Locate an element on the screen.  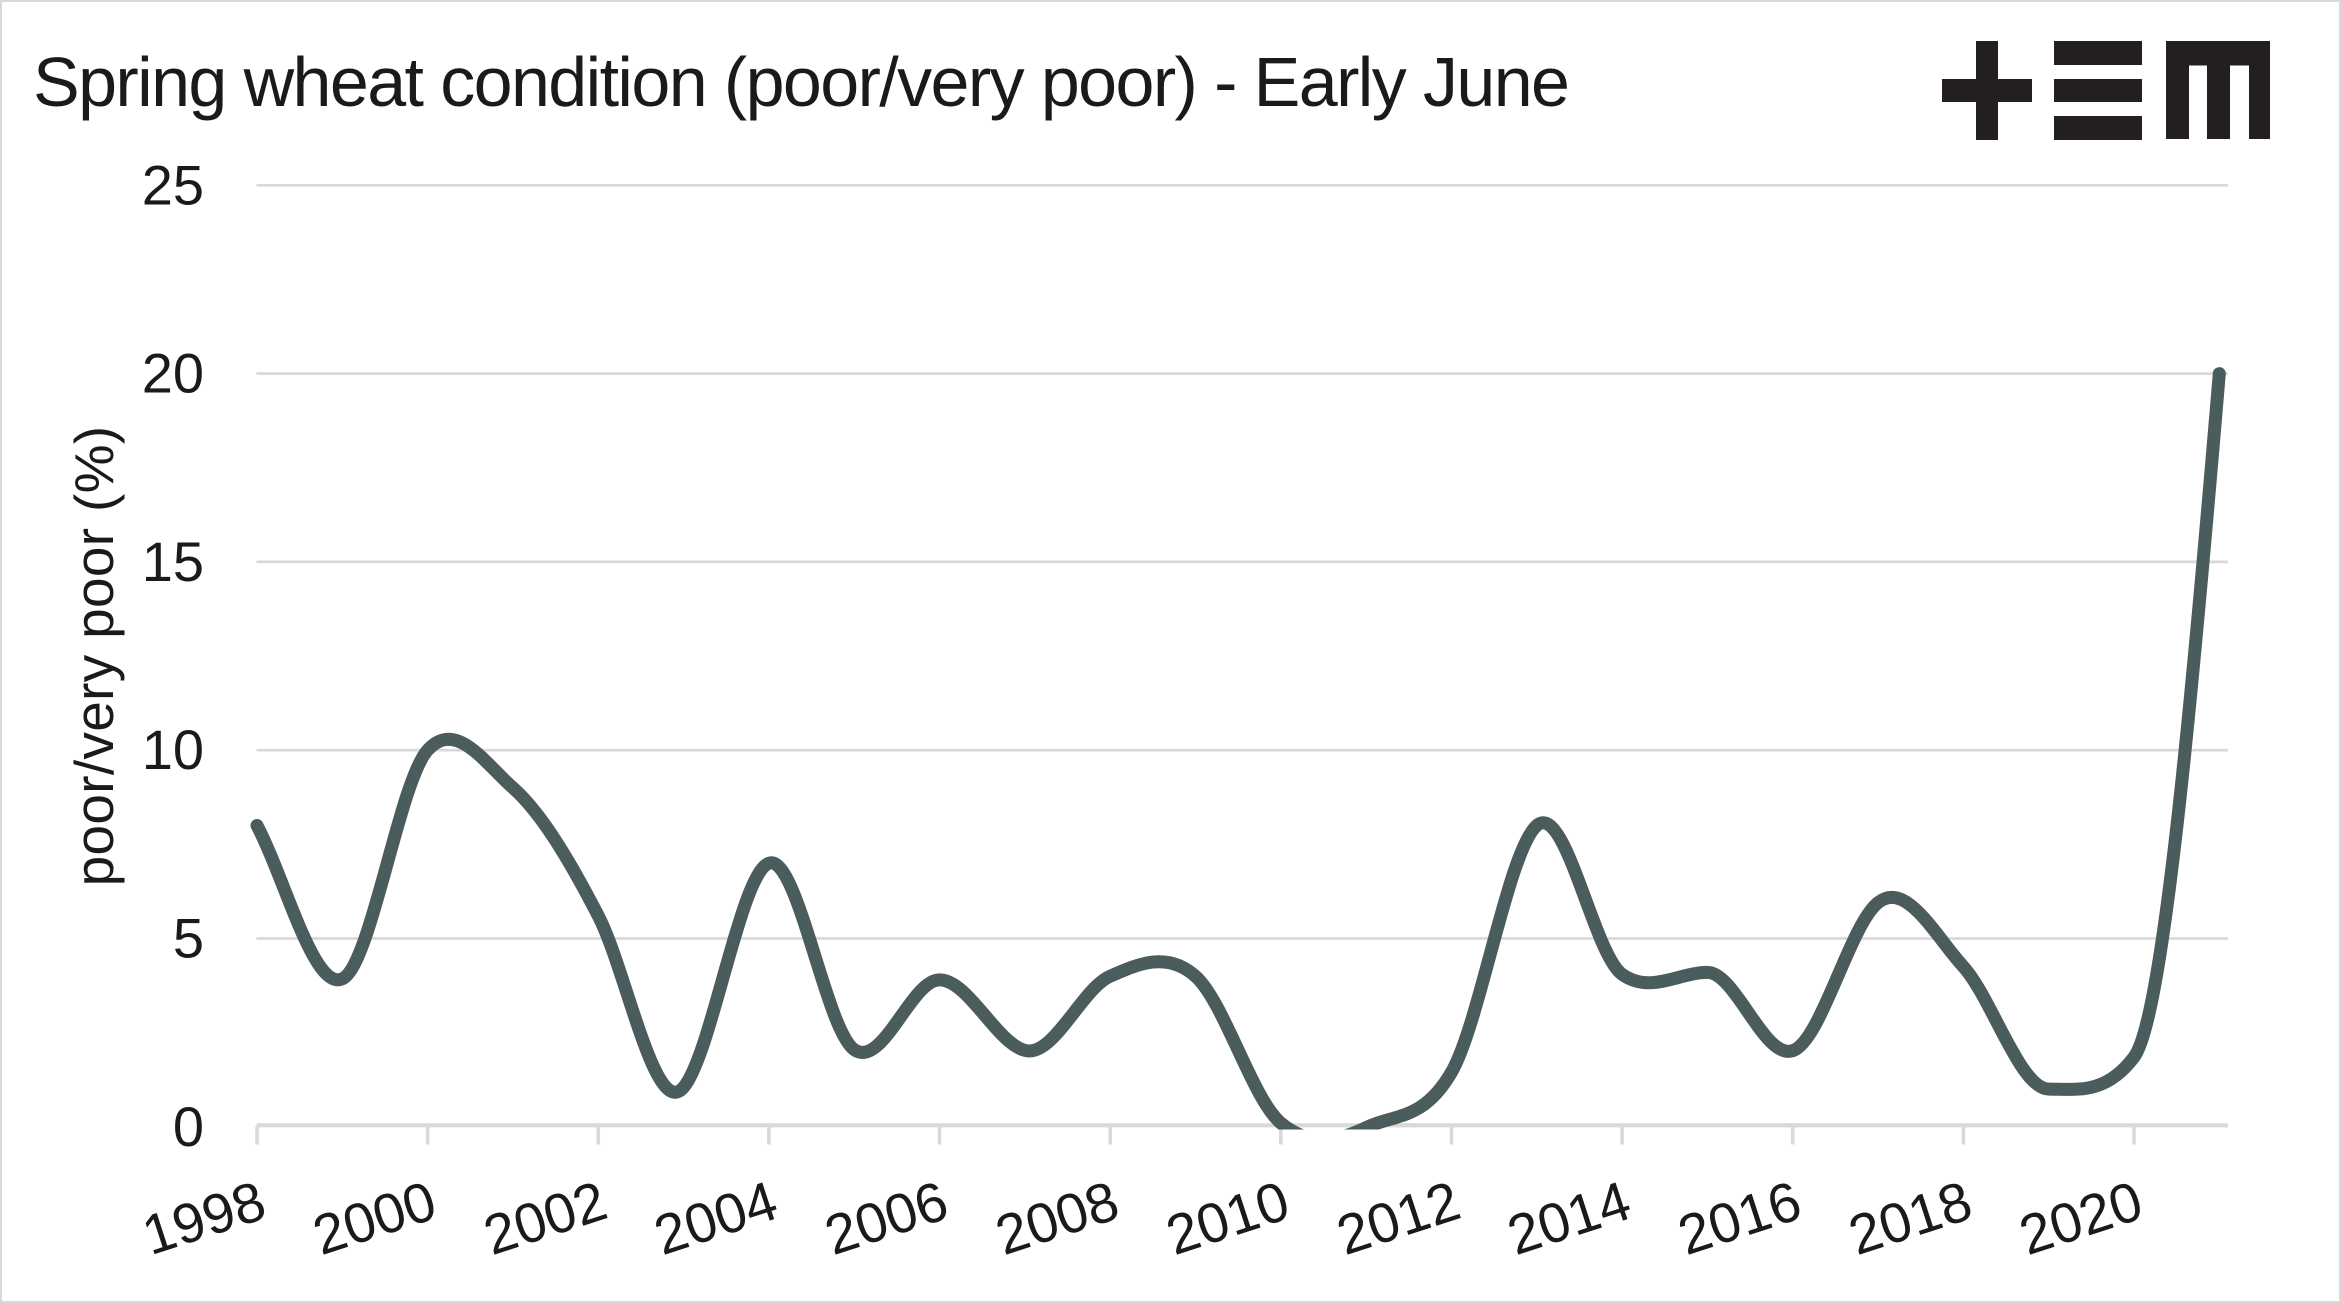
svg-text: 0 is located at coordinates (188, 1126).